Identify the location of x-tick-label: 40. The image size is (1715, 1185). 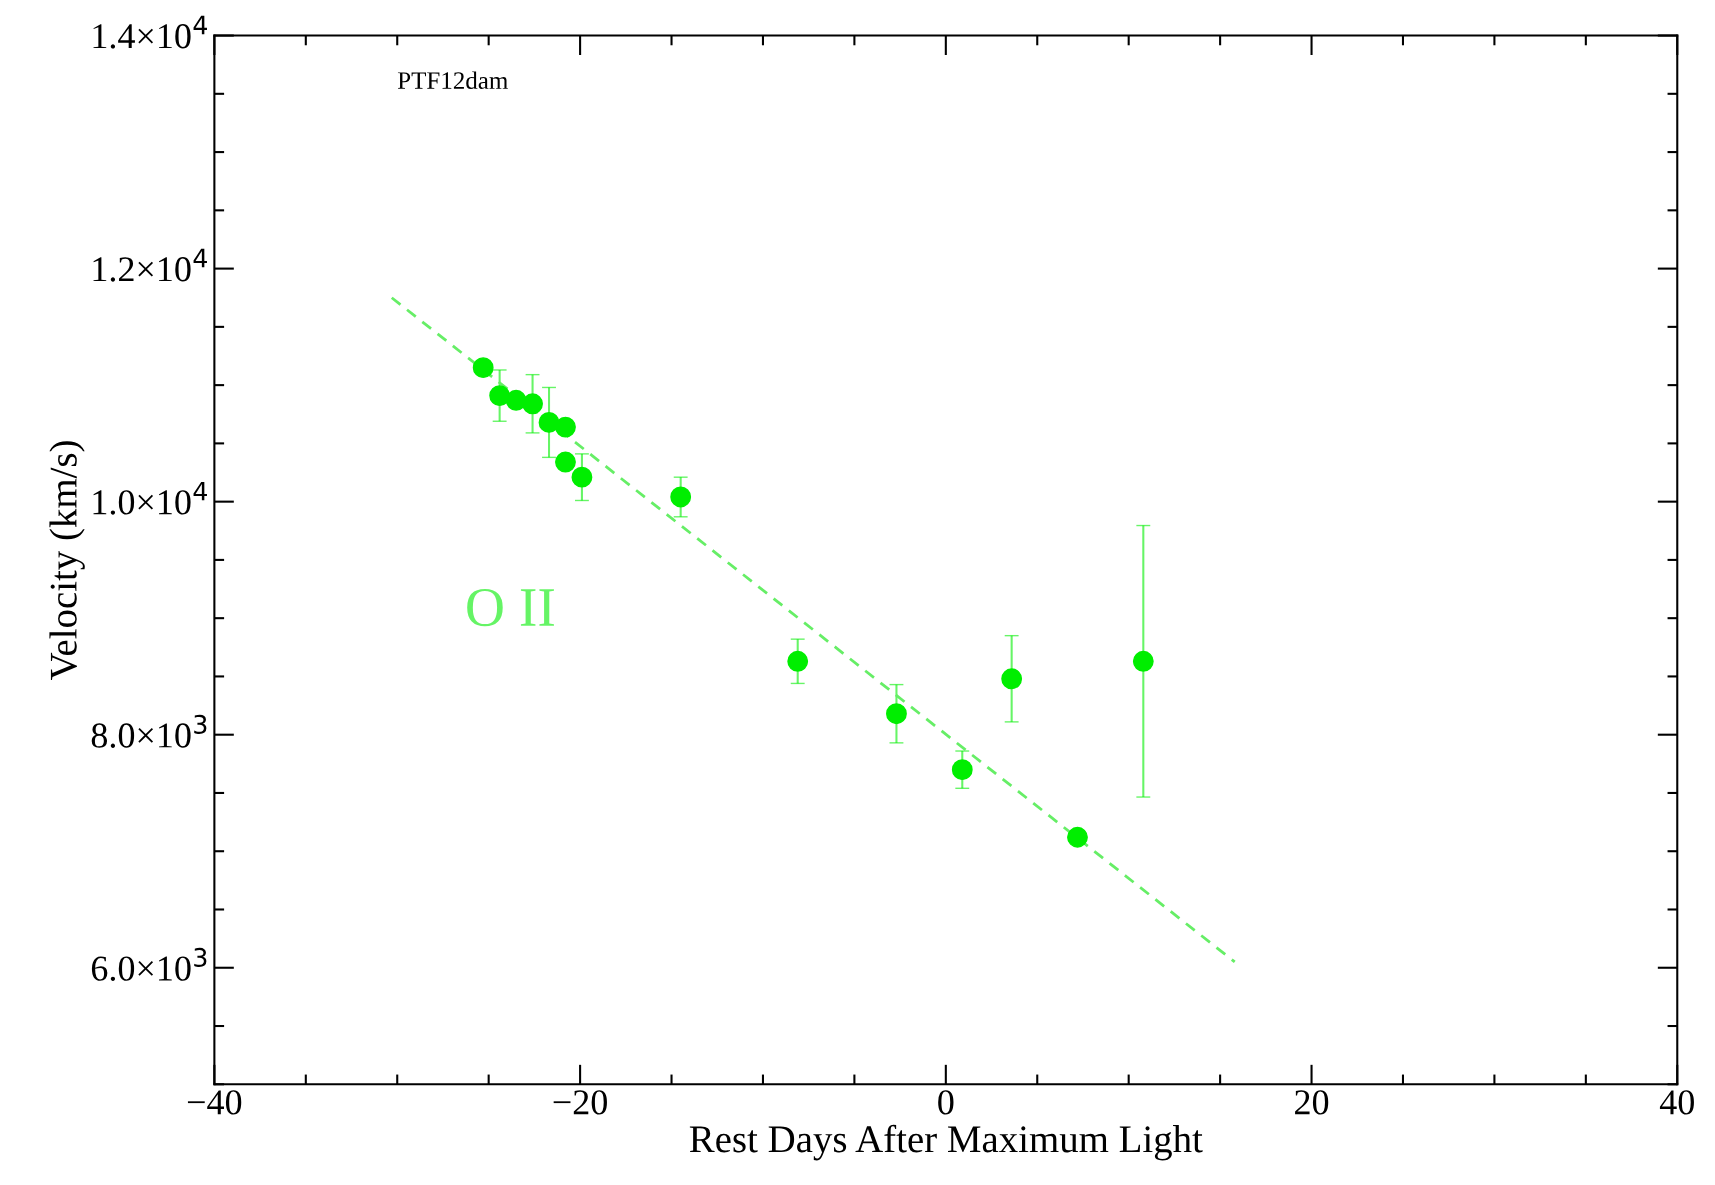
(1676, 1102).